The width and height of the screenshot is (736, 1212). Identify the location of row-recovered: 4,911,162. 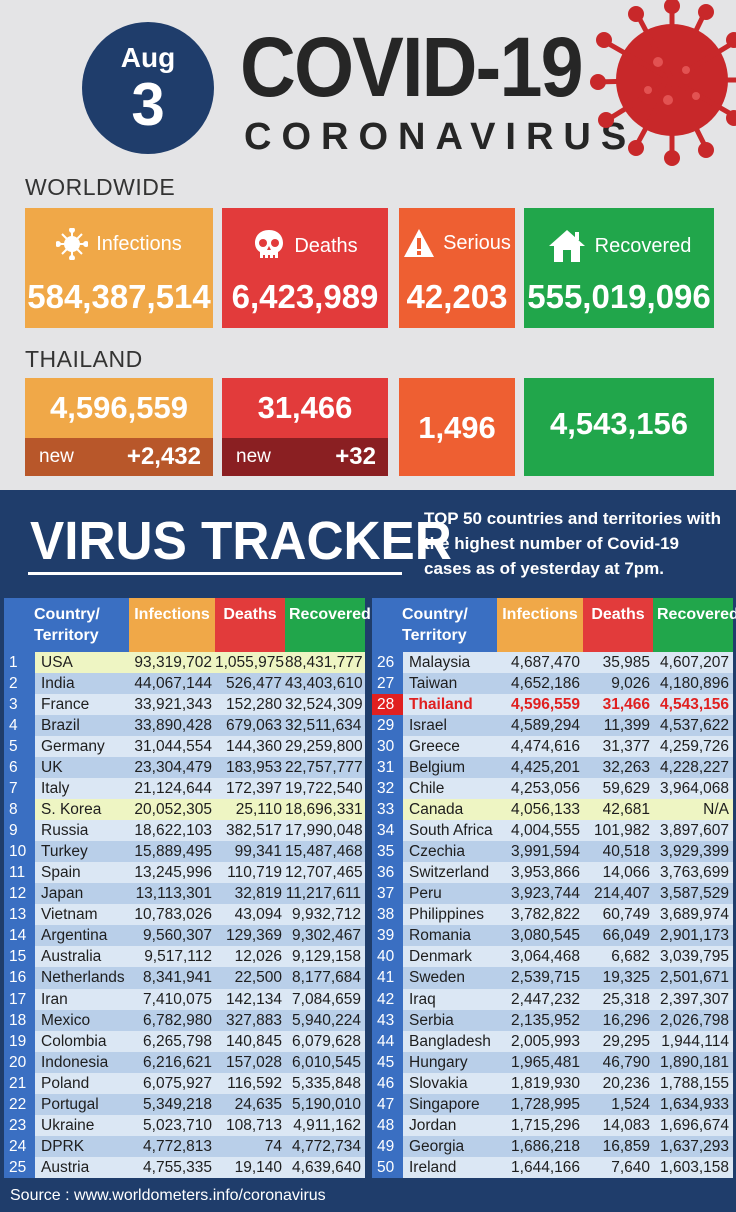
(327, 1125).